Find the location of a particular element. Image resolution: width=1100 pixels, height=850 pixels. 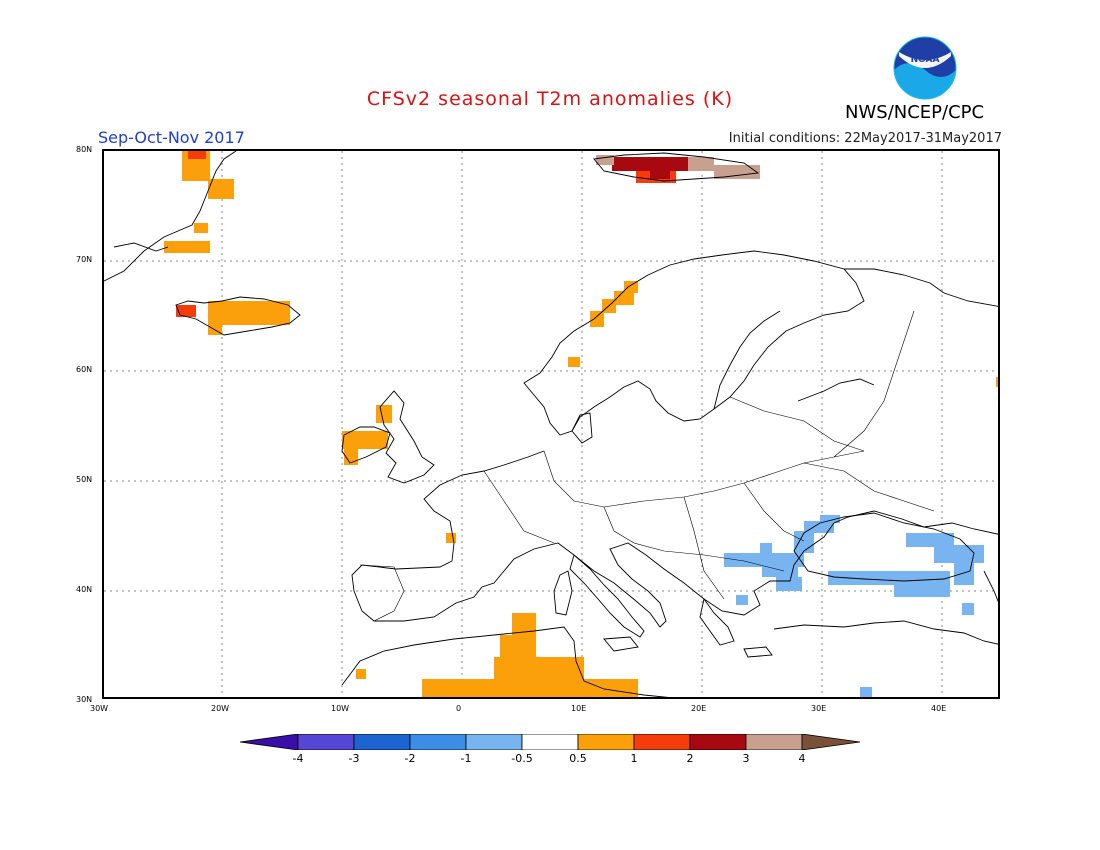

lon-label: 30W is located at coordinates (99, 708).